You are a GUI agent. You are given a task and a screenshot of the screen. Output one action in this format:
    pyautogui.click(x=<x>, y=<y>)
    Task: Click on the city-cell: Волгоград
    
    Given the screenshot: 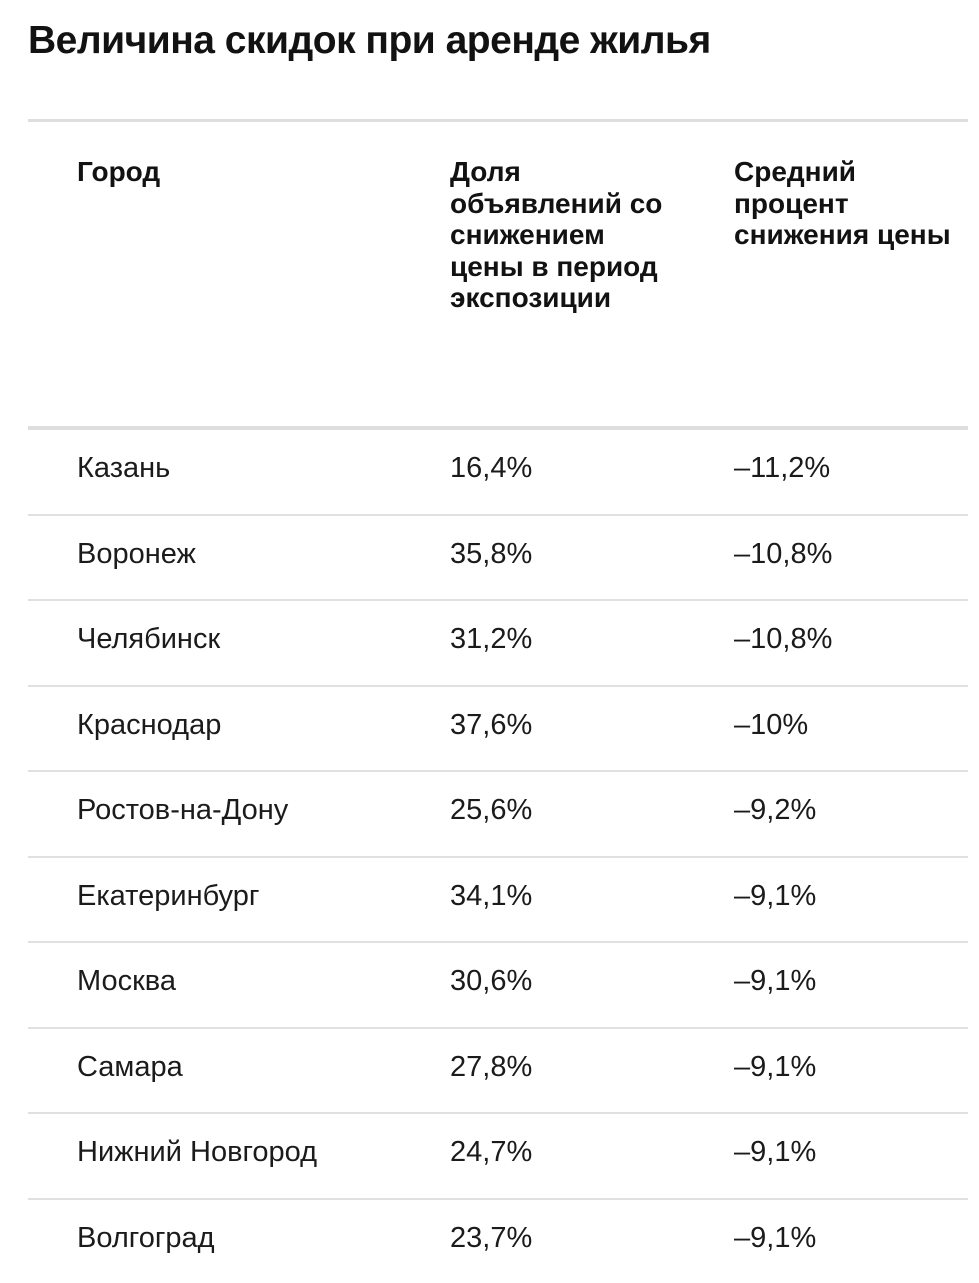 What is the action you would take?
    pyautogui.click(x=146, y=1238)
    